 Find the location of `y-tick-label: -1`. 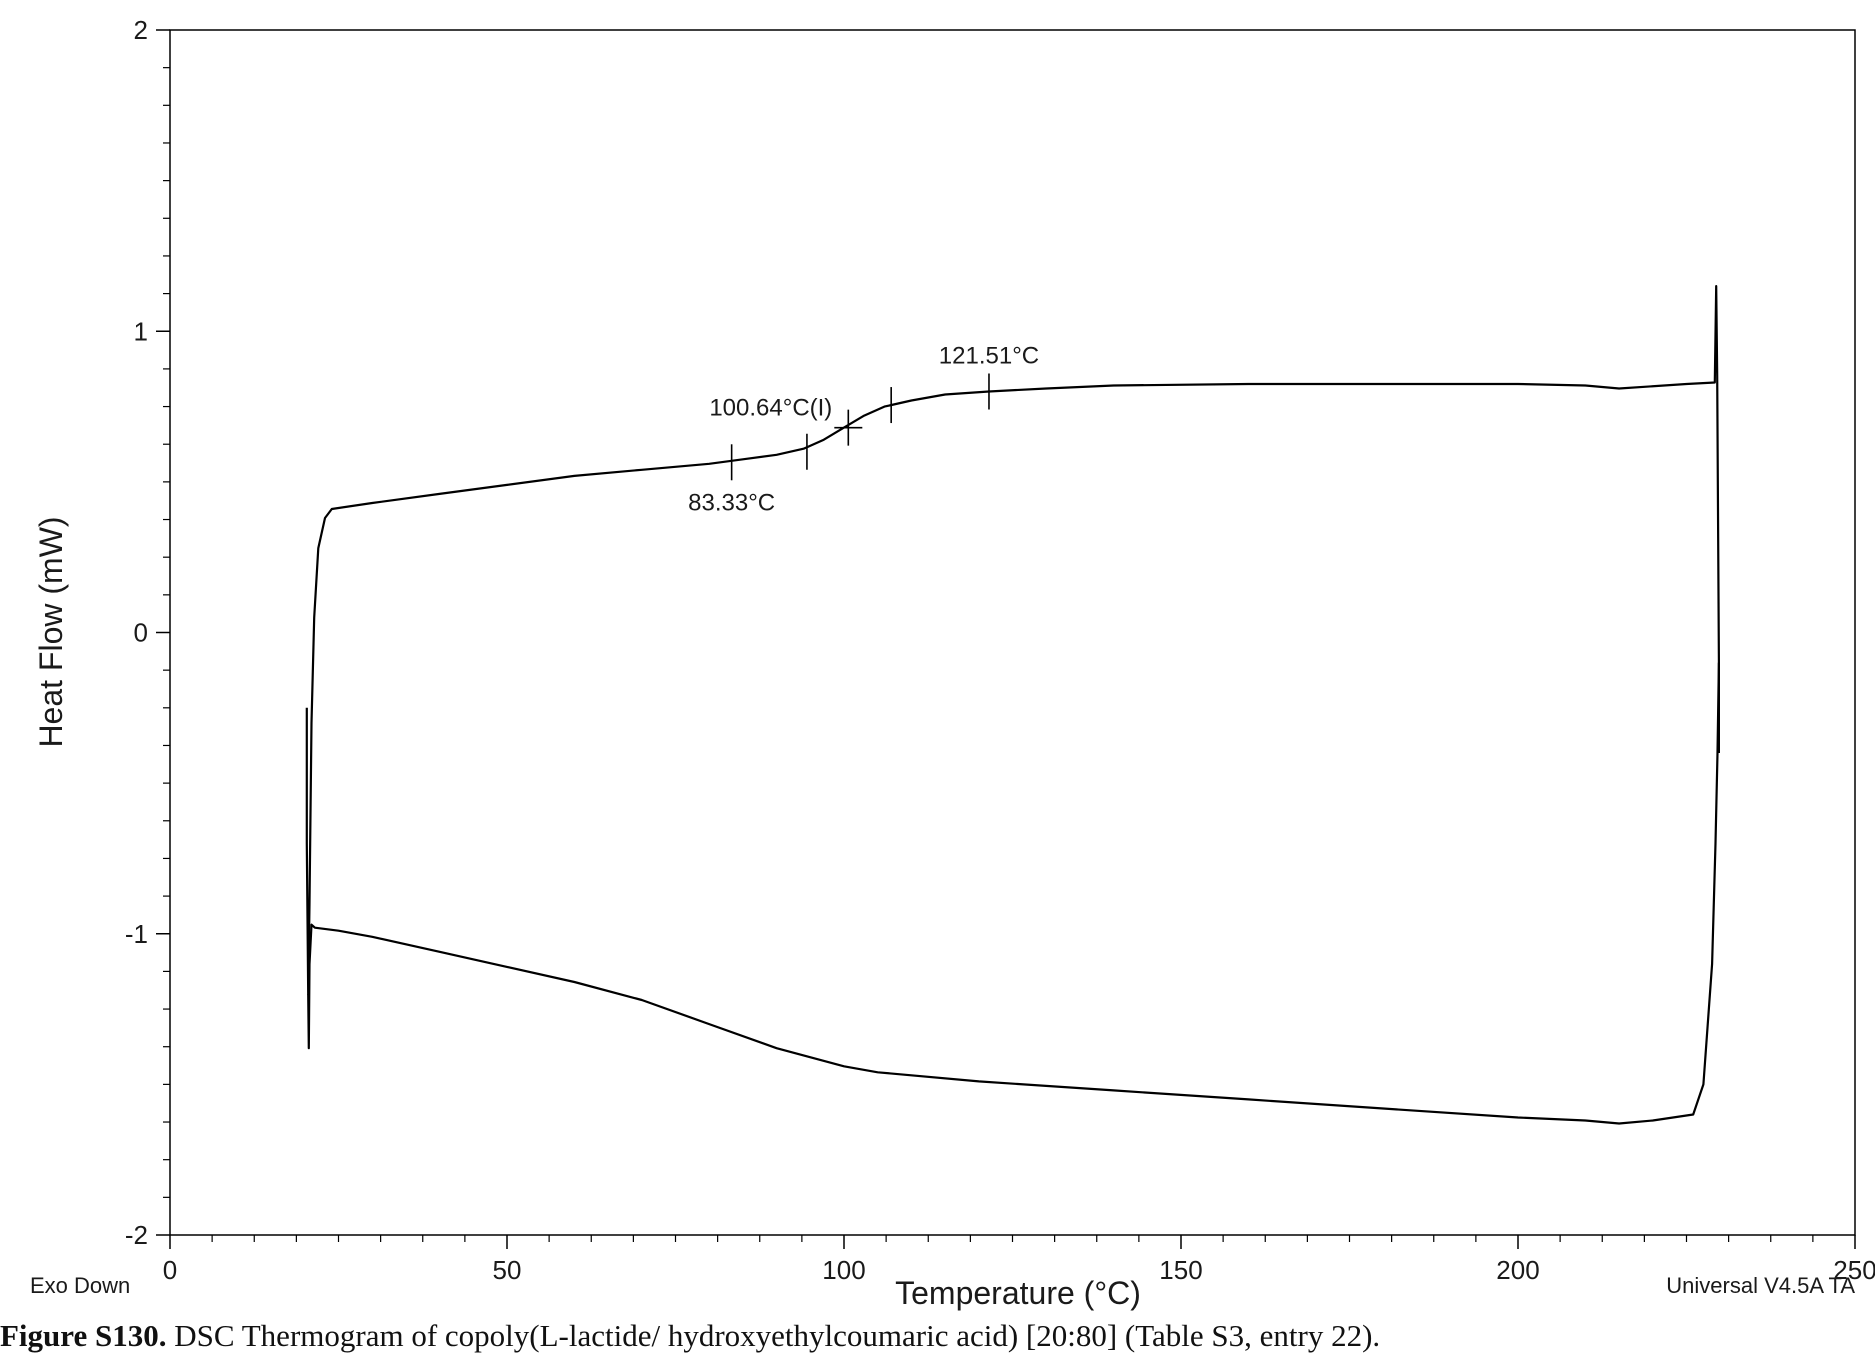

y-tick-label: -1 is located at coordinates (136, 934).